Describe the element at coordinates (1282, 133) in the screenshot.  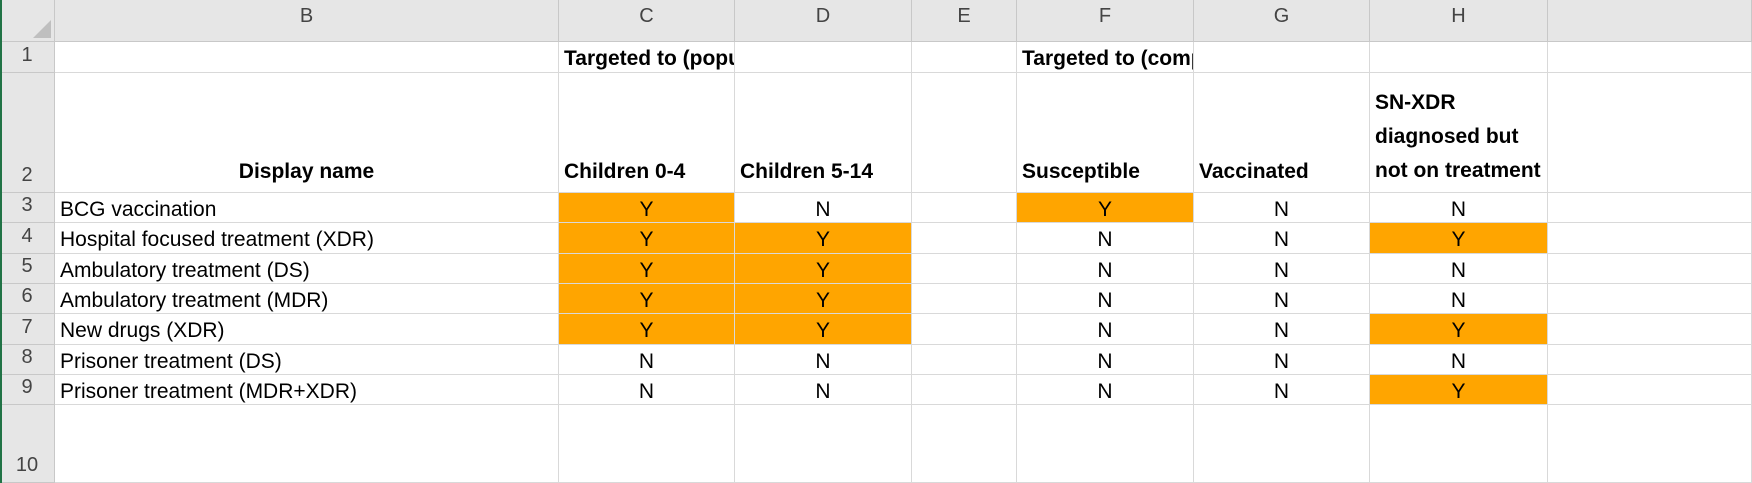
I see `header-vaccinated: Vaccinated` at that location.